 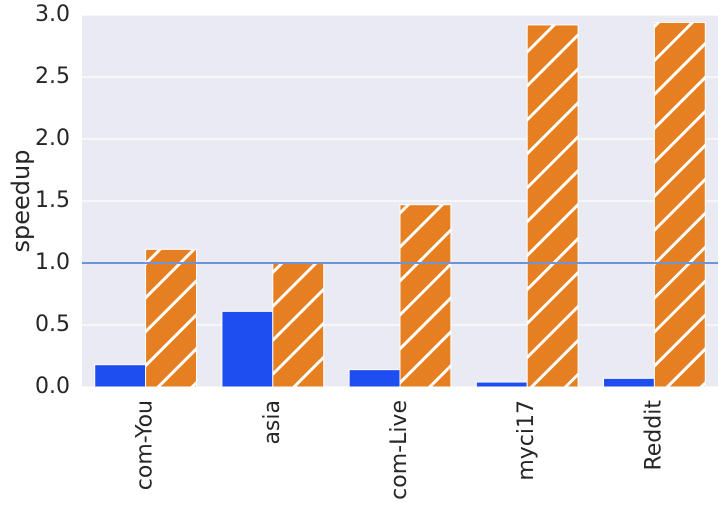 I want to click on x-tick-label: com-Live, so click(x=399, y=450).